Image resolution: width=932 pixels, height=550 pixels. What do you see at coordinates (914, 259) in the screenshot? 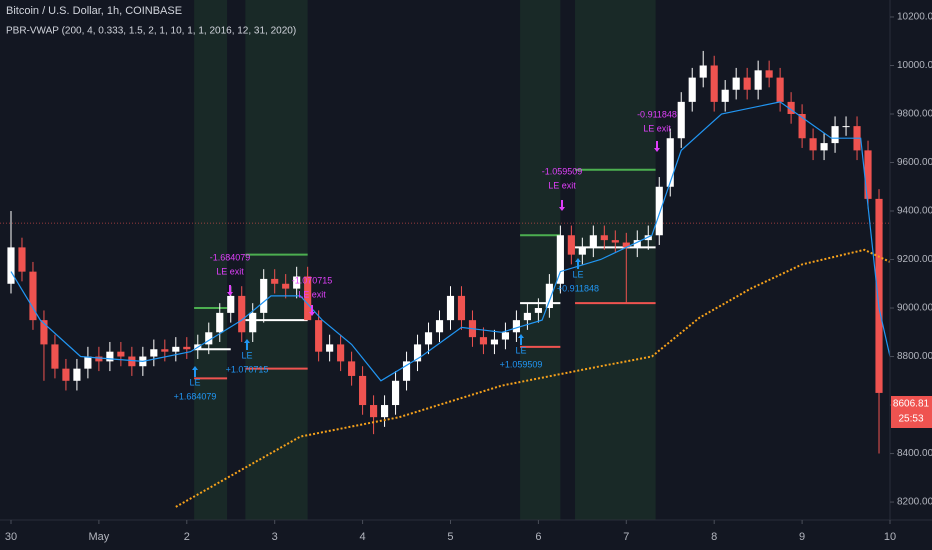
I see `y-tick-label: 9200.00` at bounding box center [914, 259].